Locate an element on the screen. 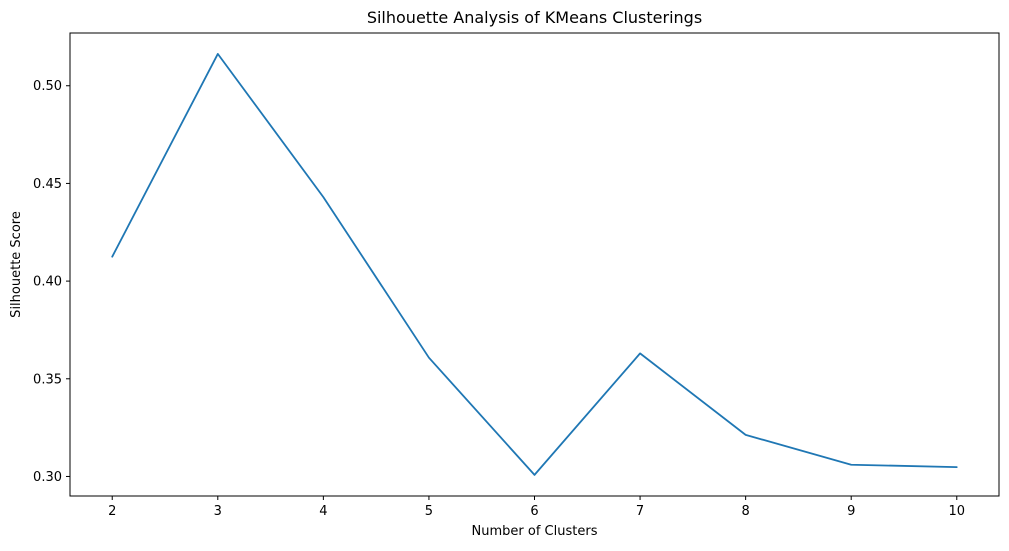 The image size is (1009, 551). x-tick-label: 5 is located at coordinates (429, 511).